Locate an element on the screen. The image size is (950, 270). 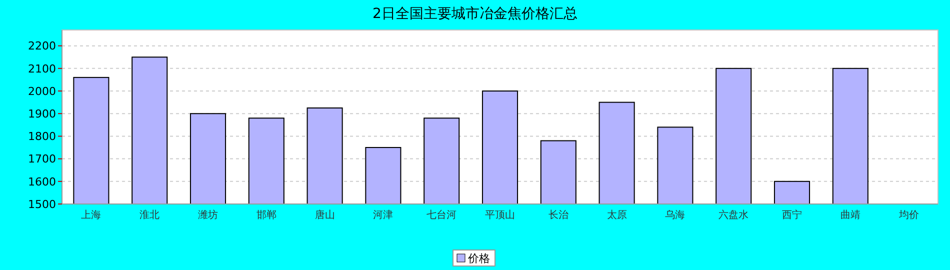
x-tick-label: 平顶山 is located at coordinates (500, 215).